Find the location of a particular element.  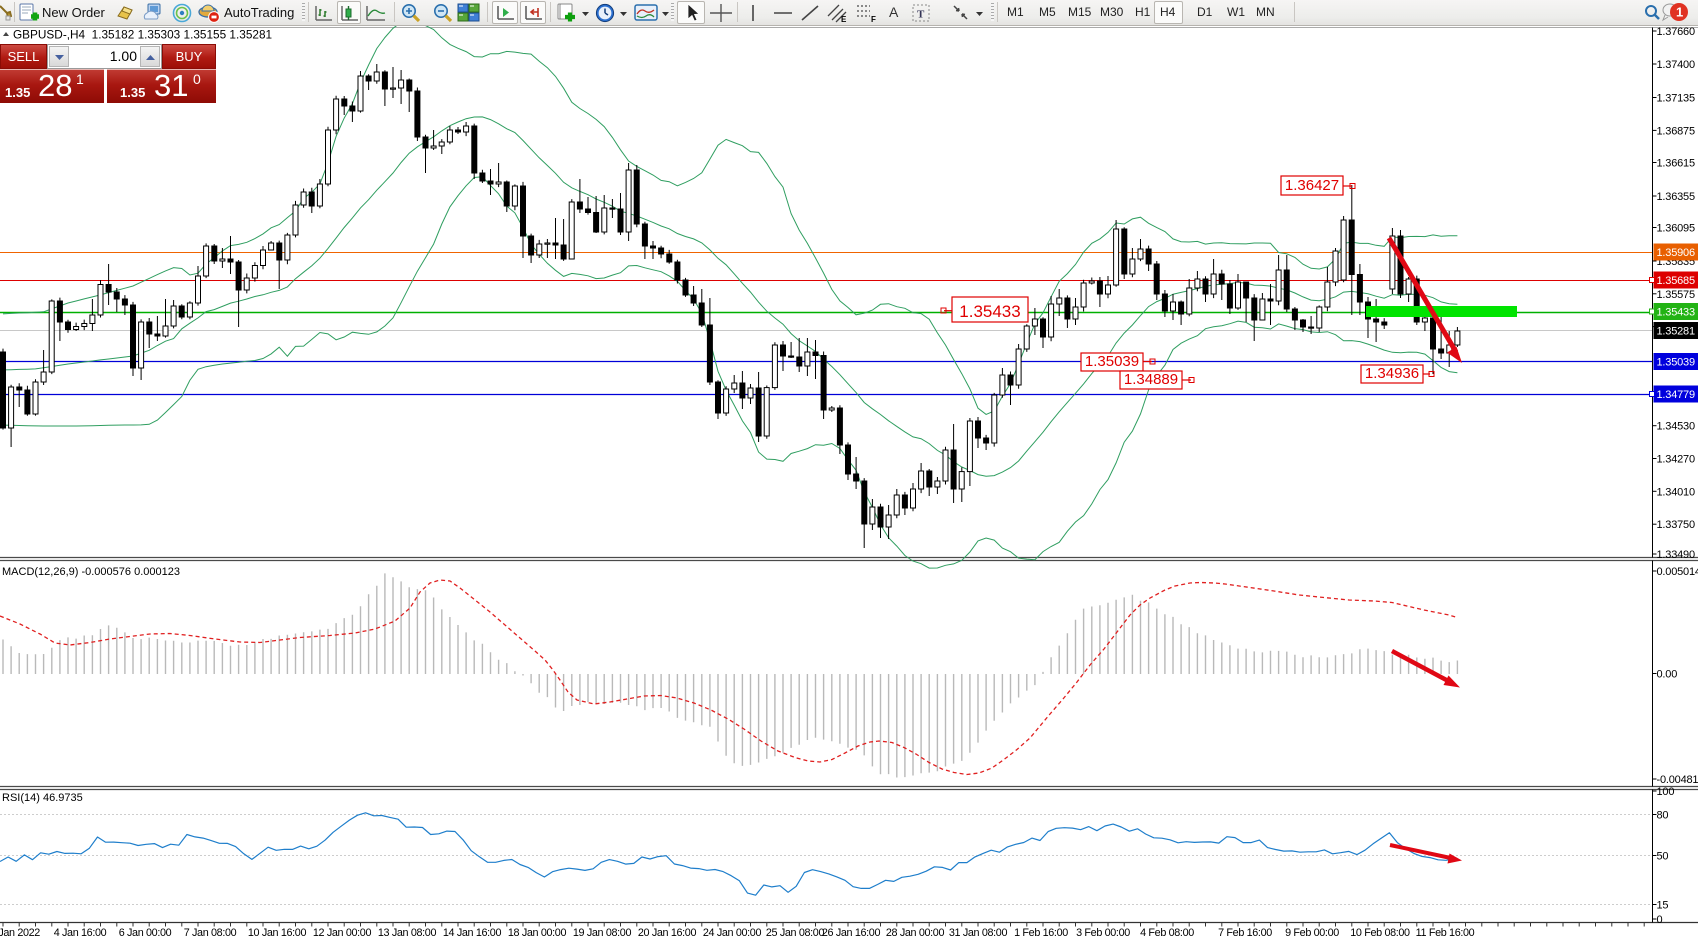

svg-text: 4 Jan 16:00 is located at coordinates (80, 933).